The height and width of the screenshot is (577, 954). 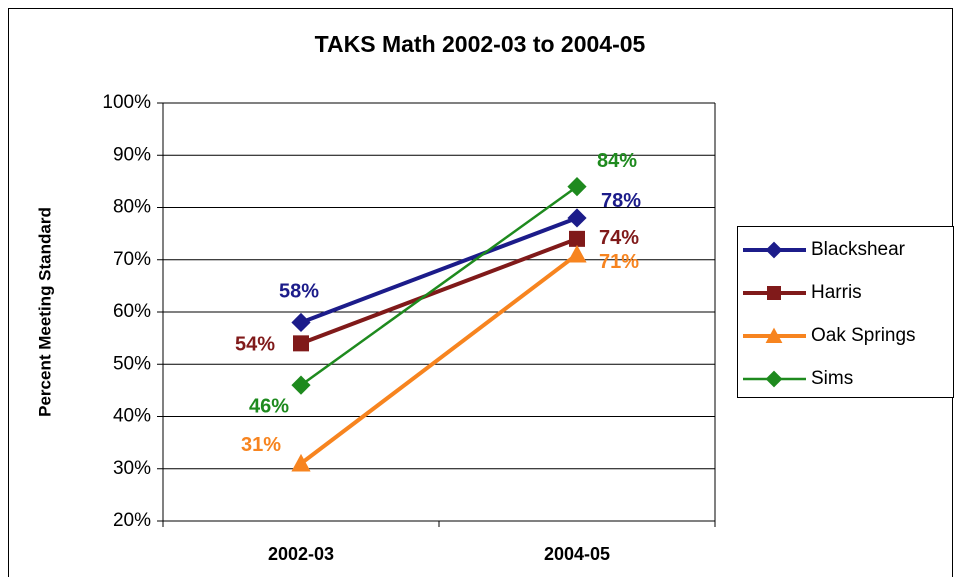 What do you see at coordinates (126, 102) in the screenshot?
I see `y-tick-label: 100%` at bounding box center [126, 102].